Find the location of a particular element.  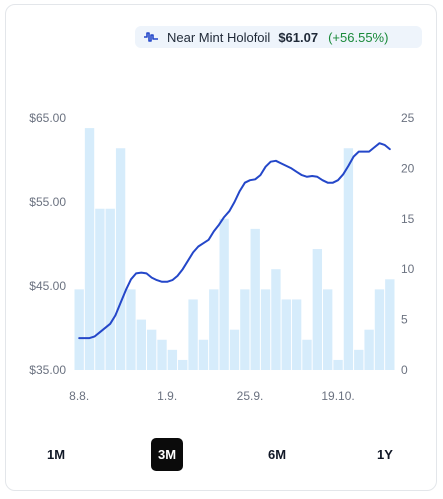

right-axis-tick-label: 25 is located at coordinates (408, 118).